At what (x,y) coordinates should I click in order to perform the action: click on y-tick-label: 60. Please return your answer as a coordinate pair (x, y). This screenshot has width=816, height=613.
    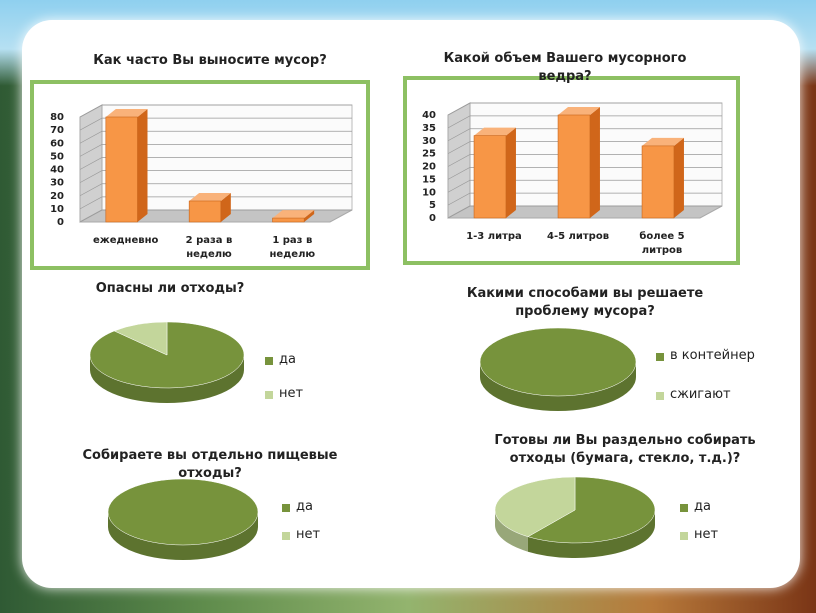
    Looking at the image, I should click on (57, 143).